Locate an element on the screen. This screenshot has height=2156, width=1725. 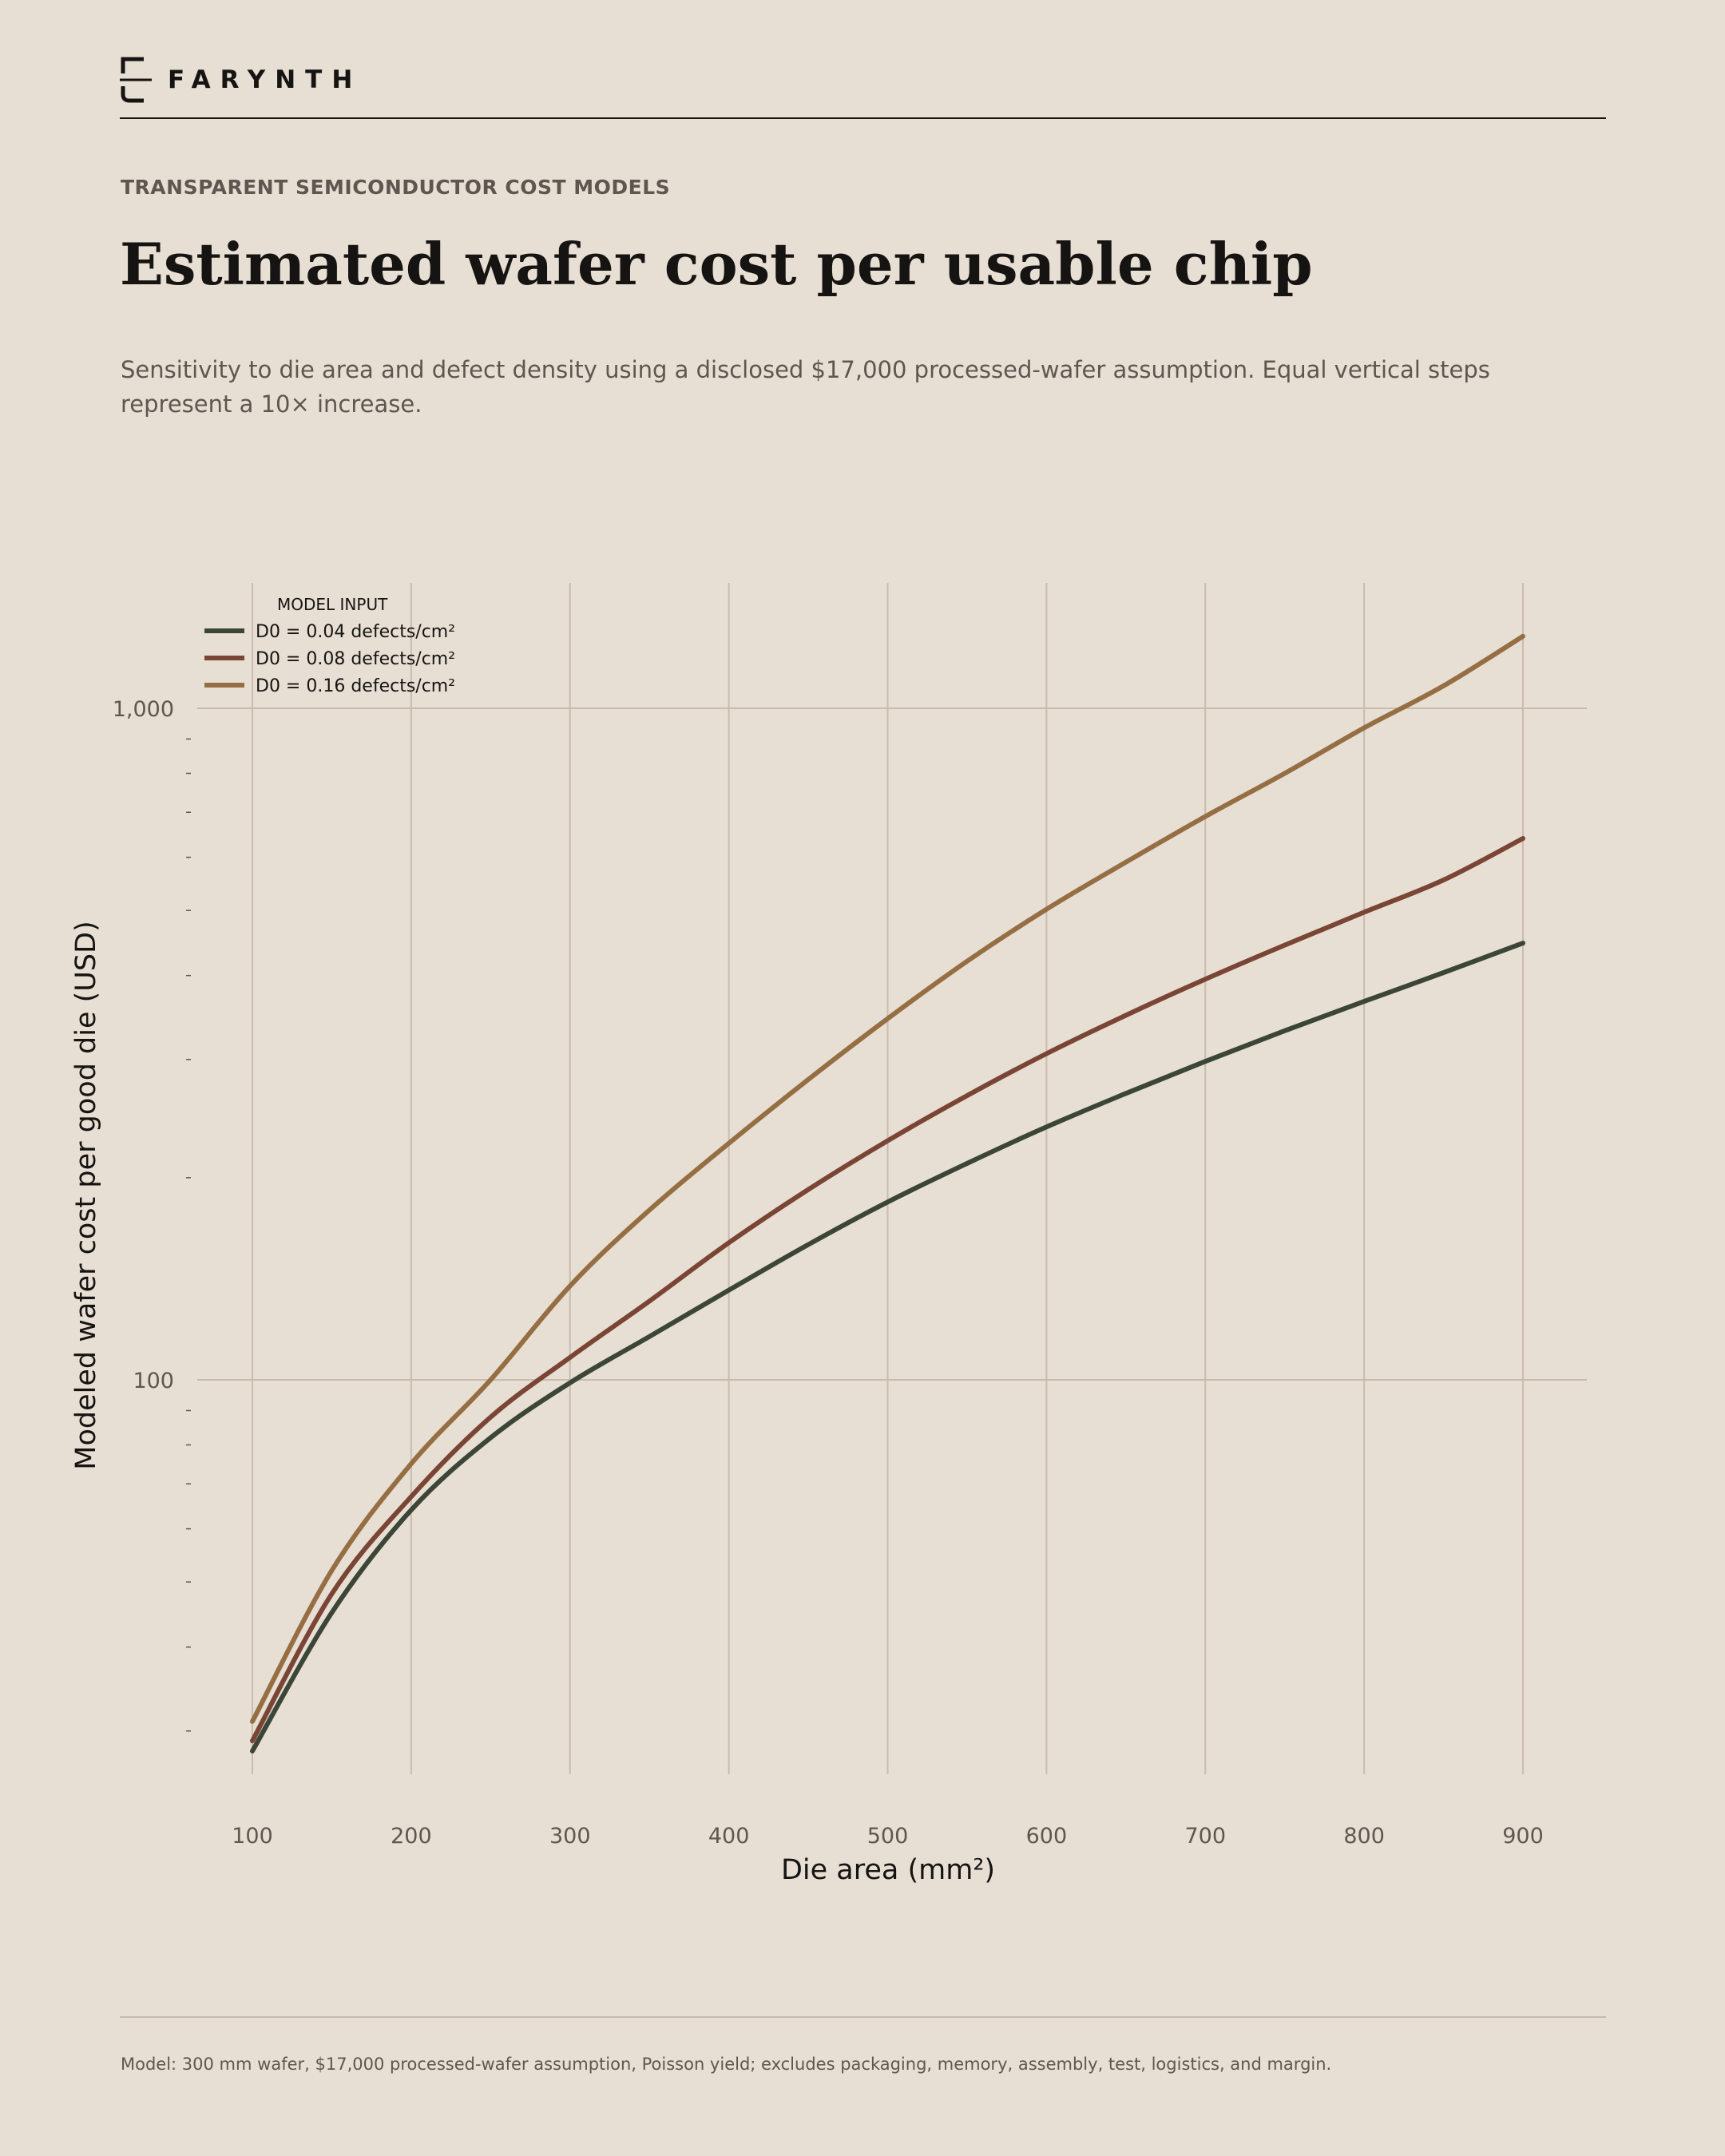
legend-entry-1: D0 = 0.04 defects/cm² is located at coordinates (356, 632).